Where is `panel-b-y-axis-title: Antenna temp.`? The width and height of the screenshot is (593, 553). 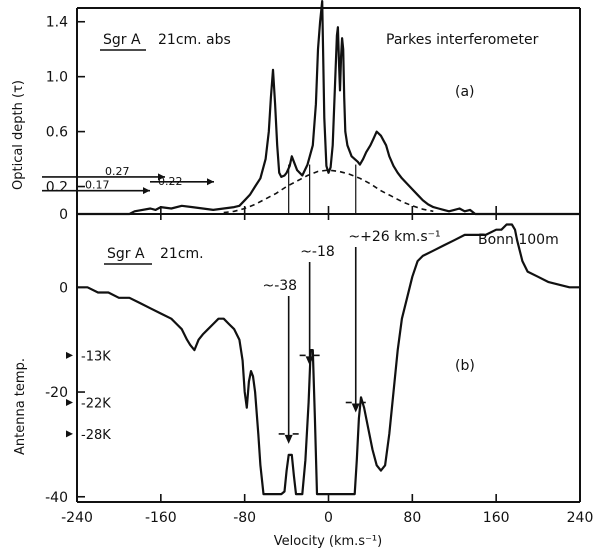
panel-b-y-axis-title: Antenna temp. is located at coordinates (20, 406).